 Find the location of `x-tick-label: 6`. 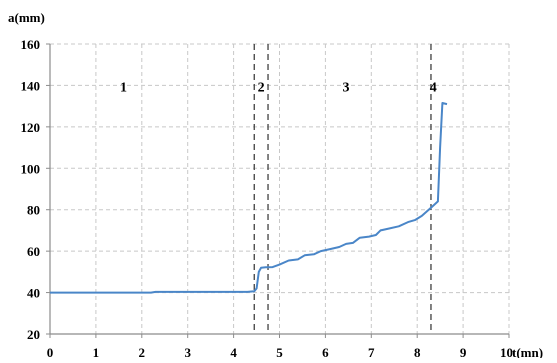

x-tick-label: 6 is located at coordinates (325, 351).